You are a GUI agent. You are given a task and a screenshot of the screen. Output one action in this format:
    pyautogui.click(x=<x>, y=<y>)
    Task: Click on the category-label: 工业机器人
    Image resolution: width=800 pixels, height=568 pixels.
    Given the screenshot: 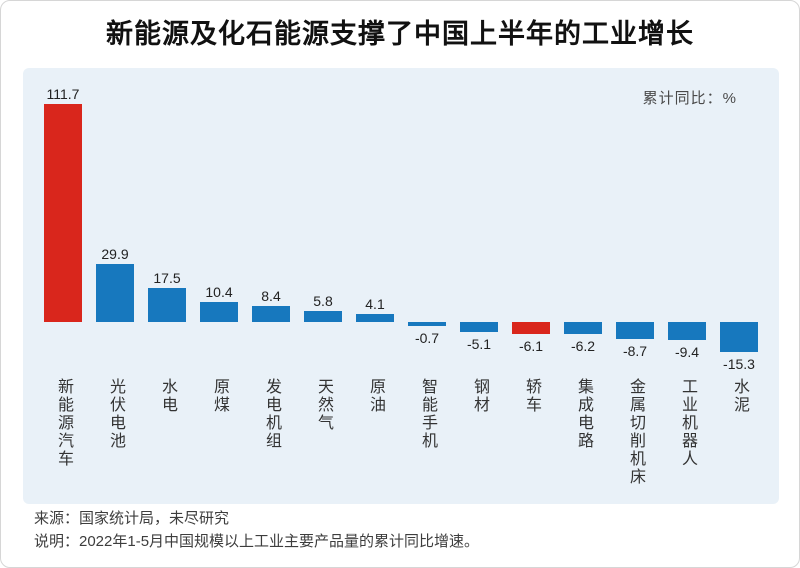 What is the action you would take?
    pyautogui.click(x=687, y=423)
    